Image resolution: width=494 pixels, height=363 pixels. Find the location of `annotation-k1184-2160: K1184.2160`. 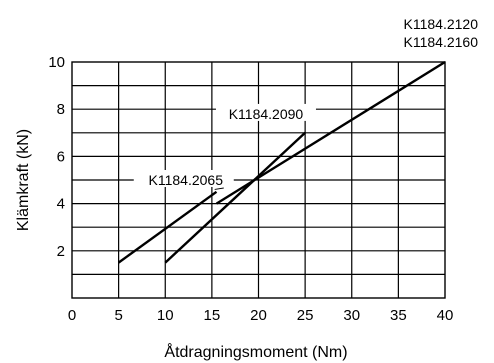

annotation-k1184-2160: K1184.2160 is located at coordinates (441, 42).